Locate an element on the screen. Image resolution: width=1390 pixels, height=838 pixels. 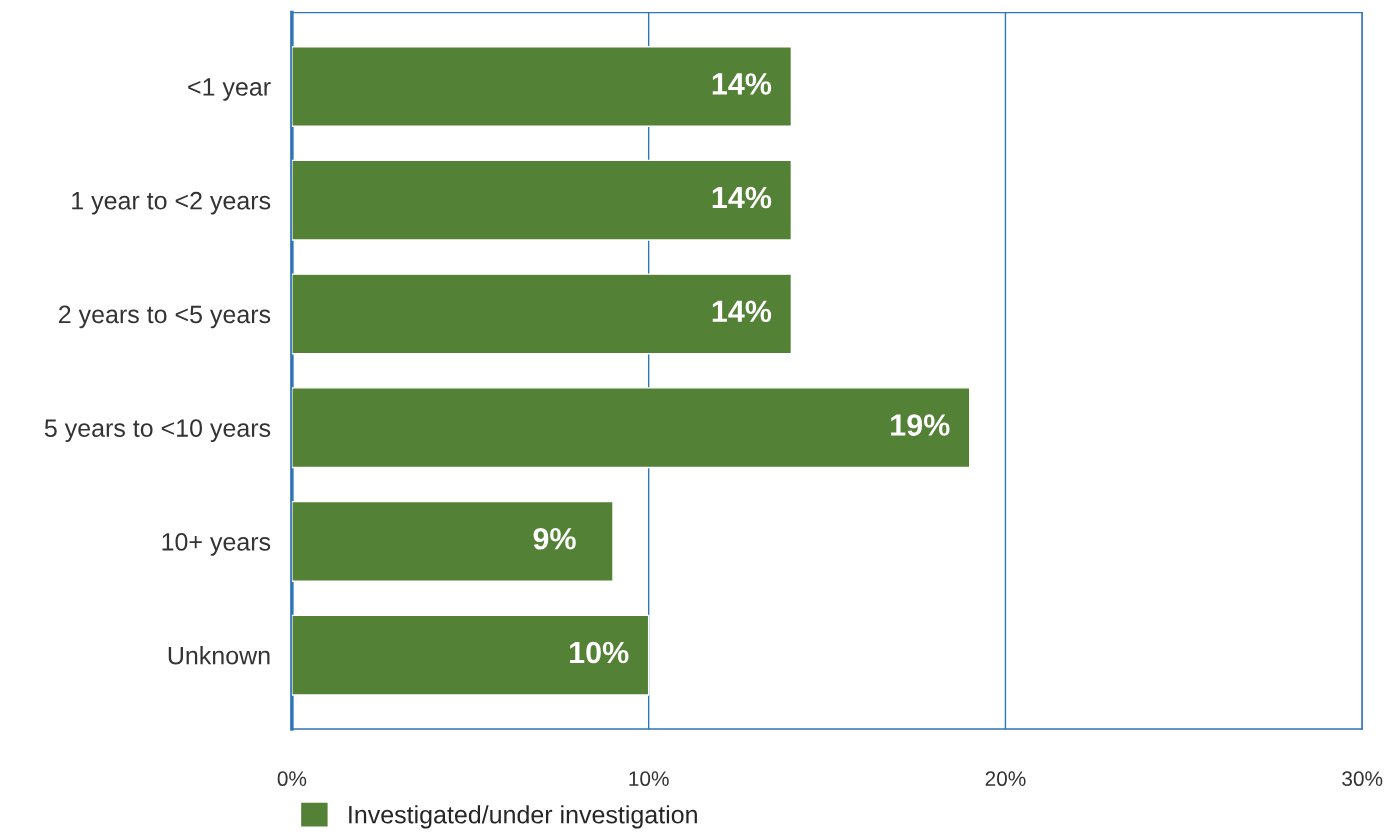
data-label: 10% is located at coordinates (599, 652).